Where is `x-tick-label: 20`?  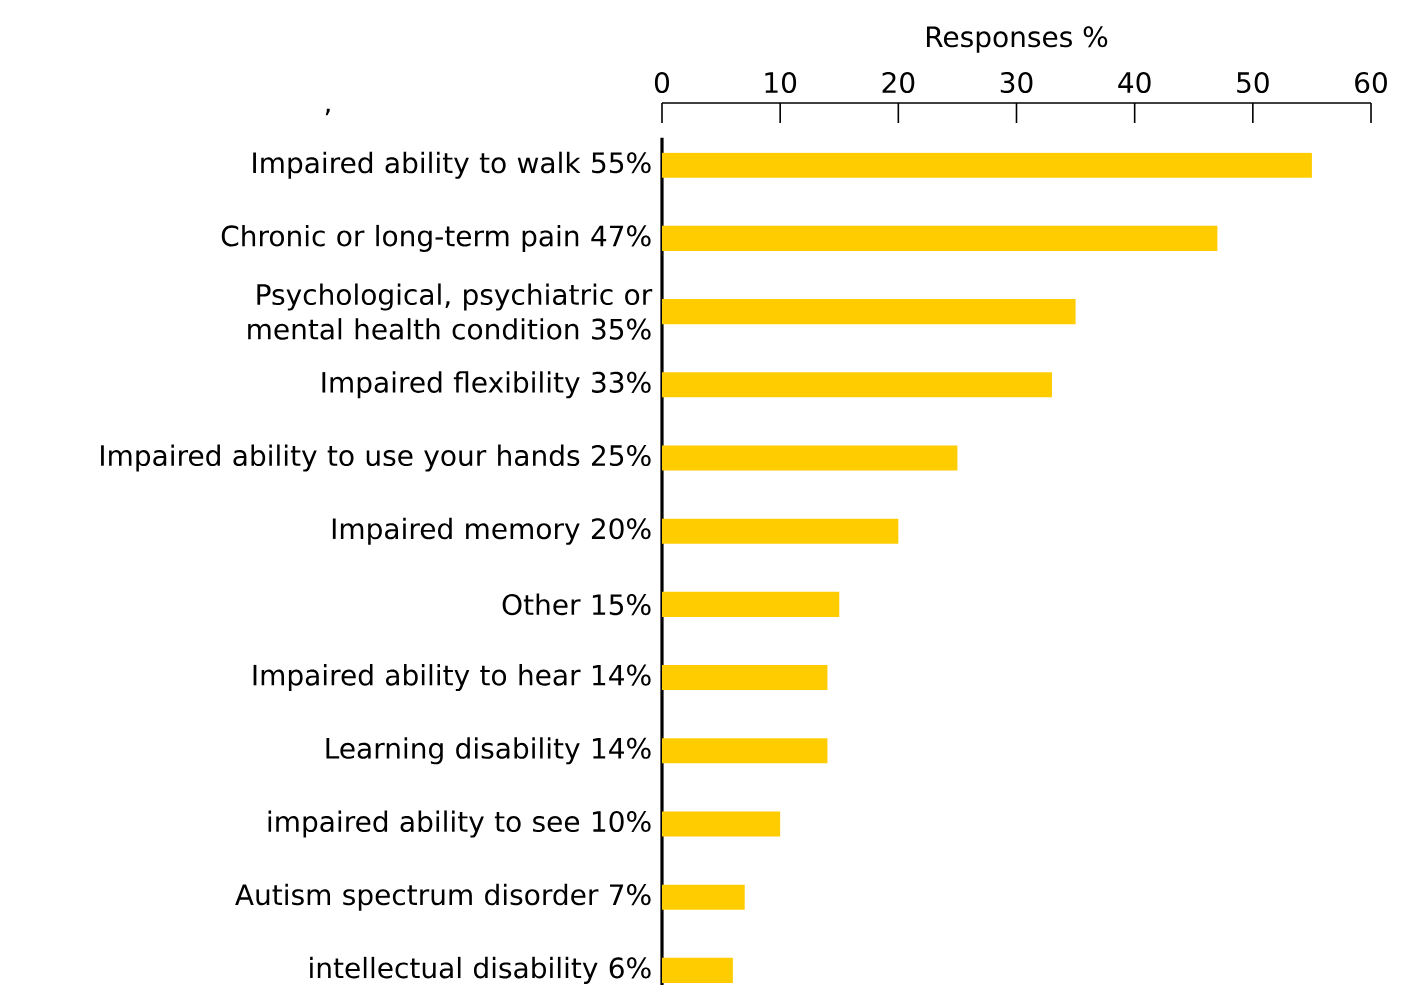
x-tick-label: 20 is located at coordinates (898, 82).